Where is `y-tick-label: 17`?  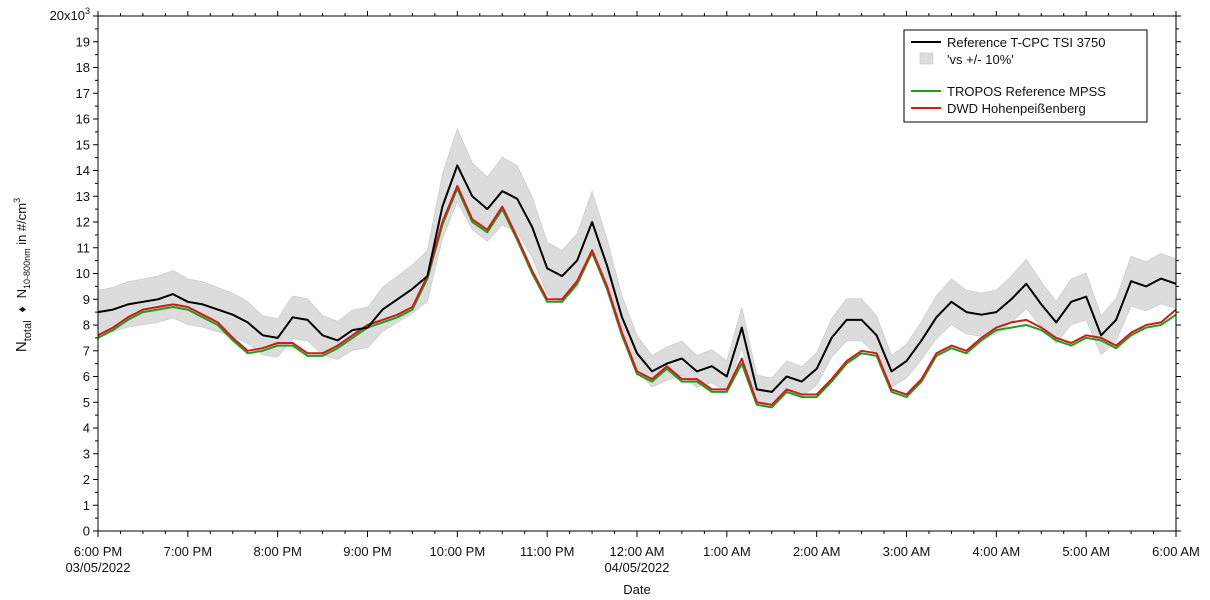 y-tick-label: 17 is located at coordinates (83, 93).